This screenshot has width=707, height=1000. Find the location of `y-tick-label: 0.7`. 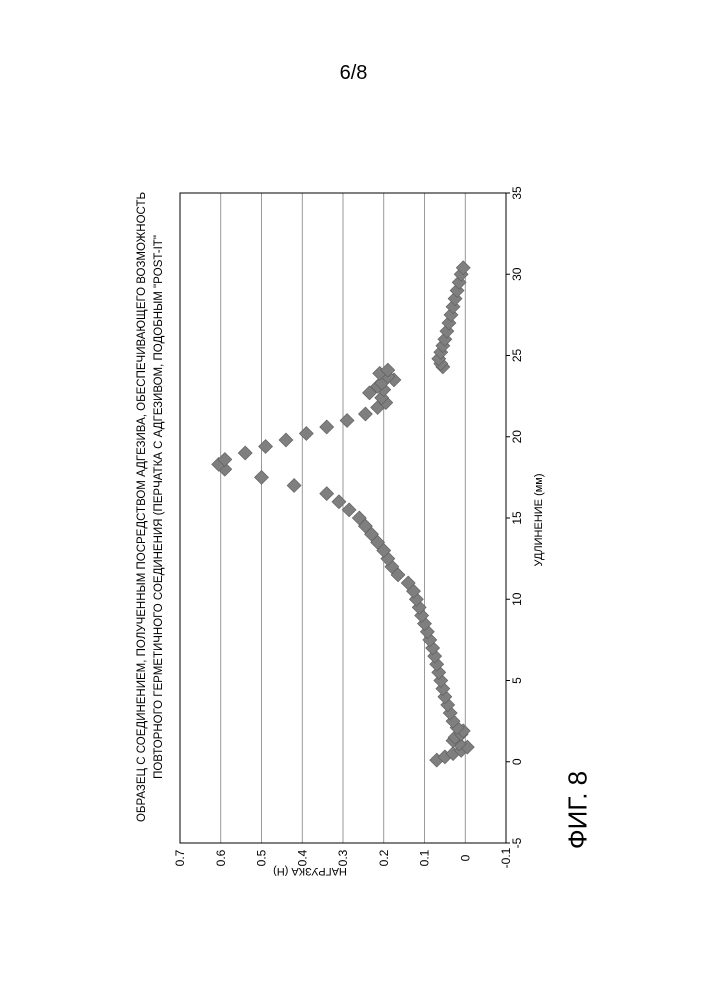

y-tick-label: 0.7 is located at coordinates (180, 857).